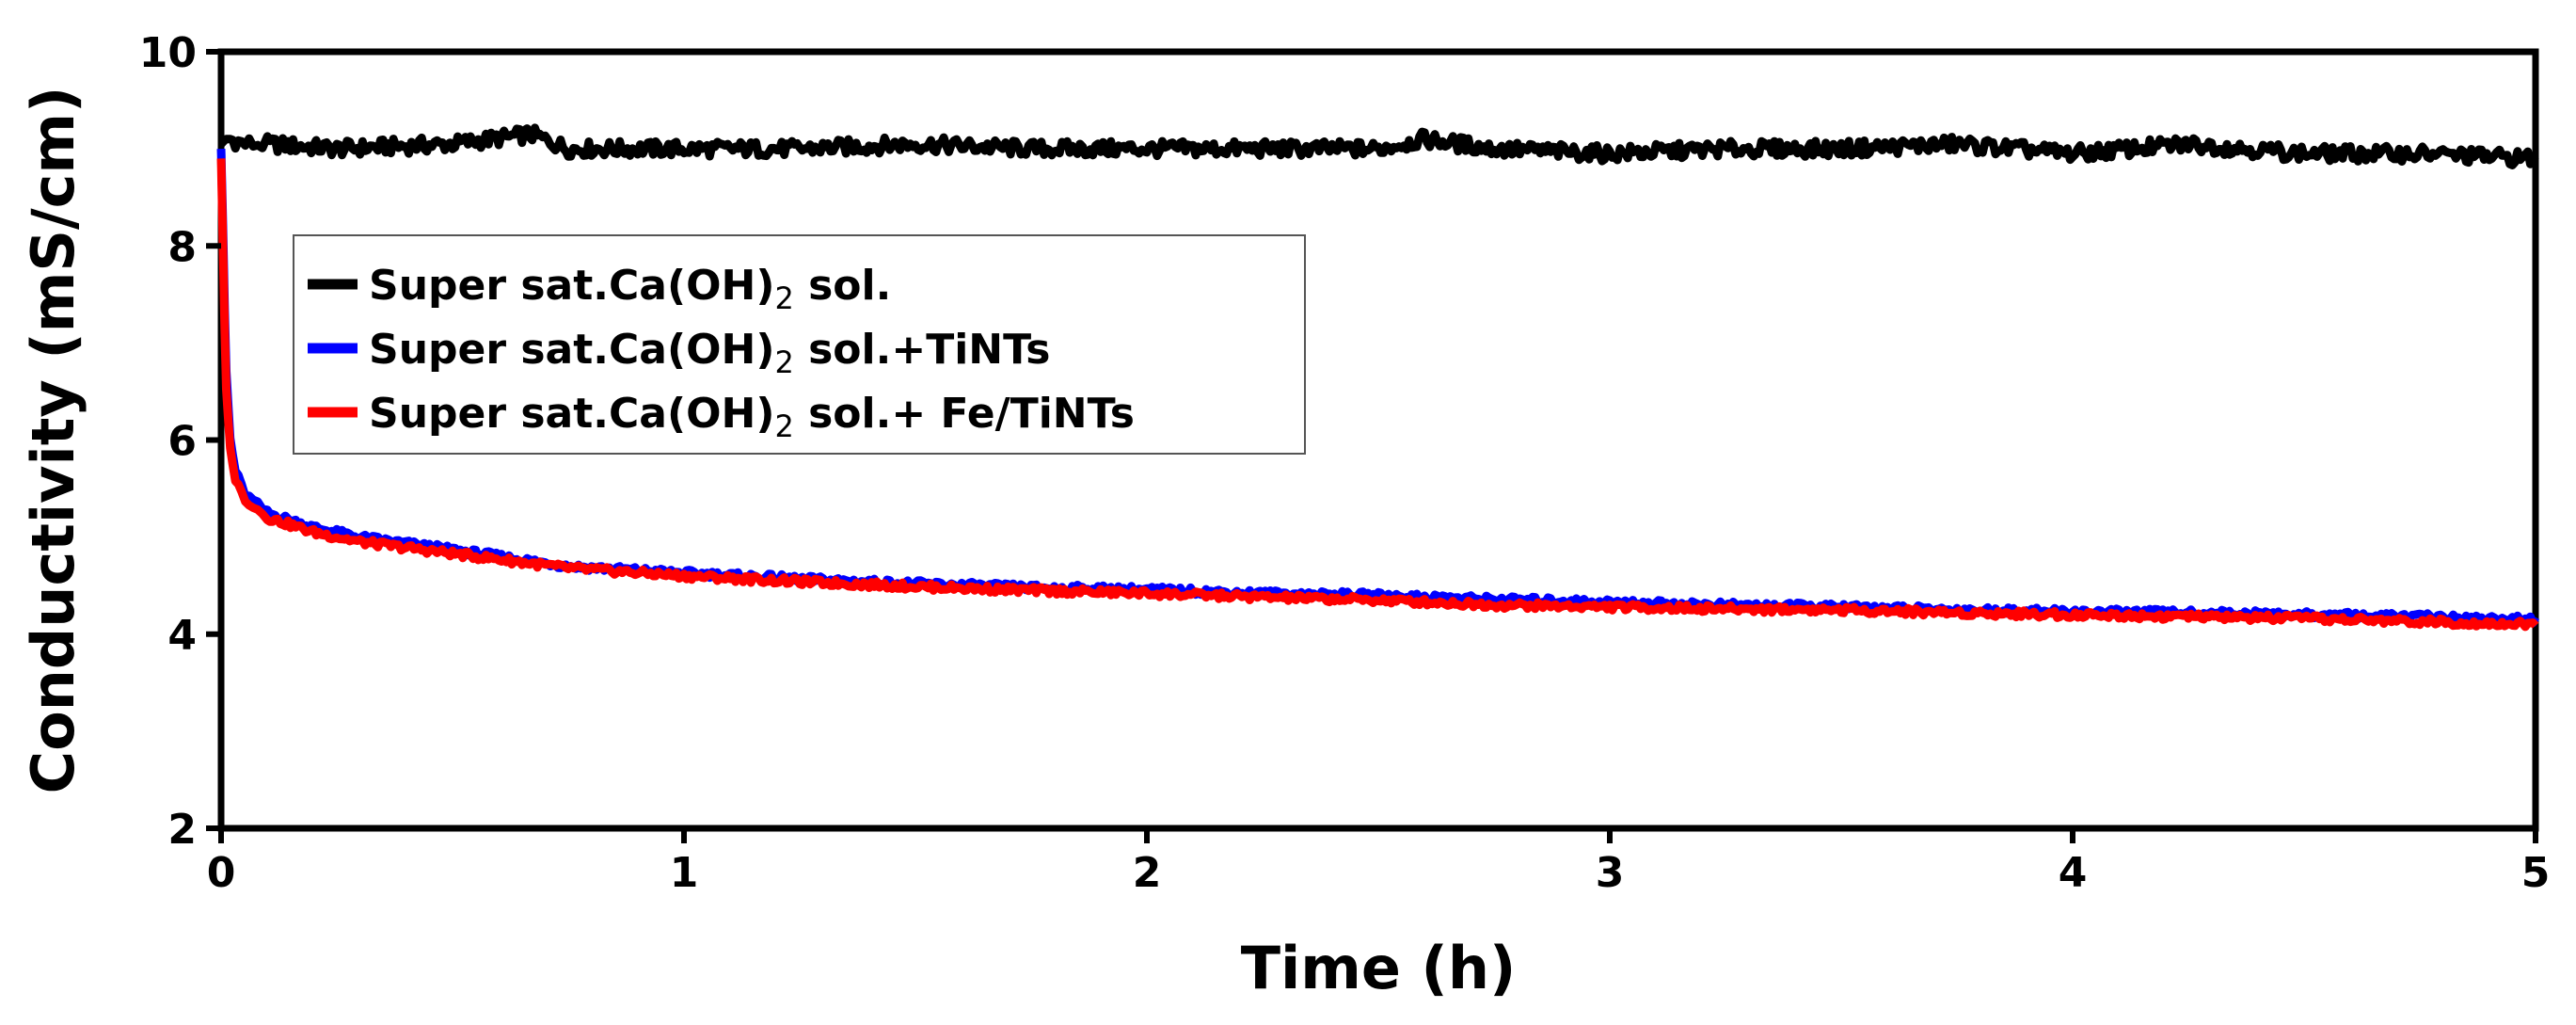  Describe the element at coordinates (182, 830) in the screenshot. I see `y-tick-label-2: 2` at that location.